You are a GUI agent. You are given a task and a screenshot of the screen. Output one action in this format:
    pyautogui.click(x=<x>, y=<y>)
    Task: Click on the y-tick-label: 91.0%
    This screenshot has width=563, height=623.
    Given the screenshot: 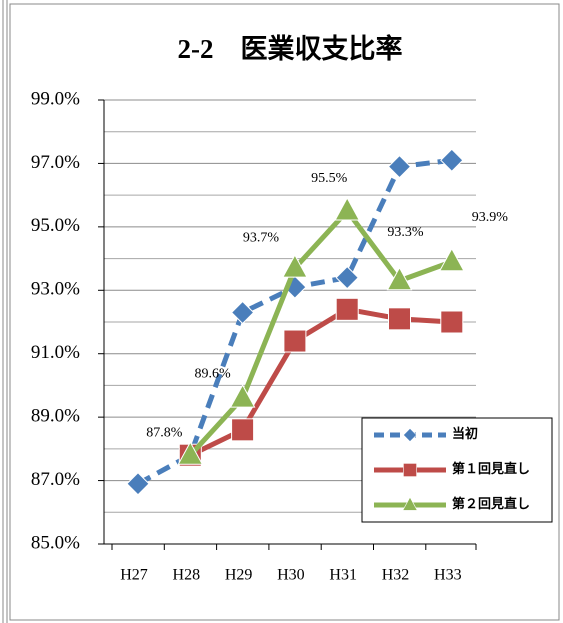 What is the action you would take?
    pyautogui.click(x=55, y=352)
    